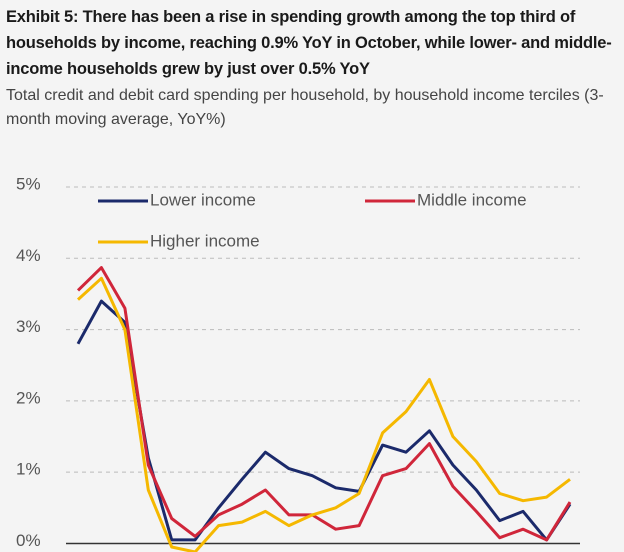 The width and height of the screenshot is (624, 552). I want to click on legend-label: Middle income, so click(472, 199).